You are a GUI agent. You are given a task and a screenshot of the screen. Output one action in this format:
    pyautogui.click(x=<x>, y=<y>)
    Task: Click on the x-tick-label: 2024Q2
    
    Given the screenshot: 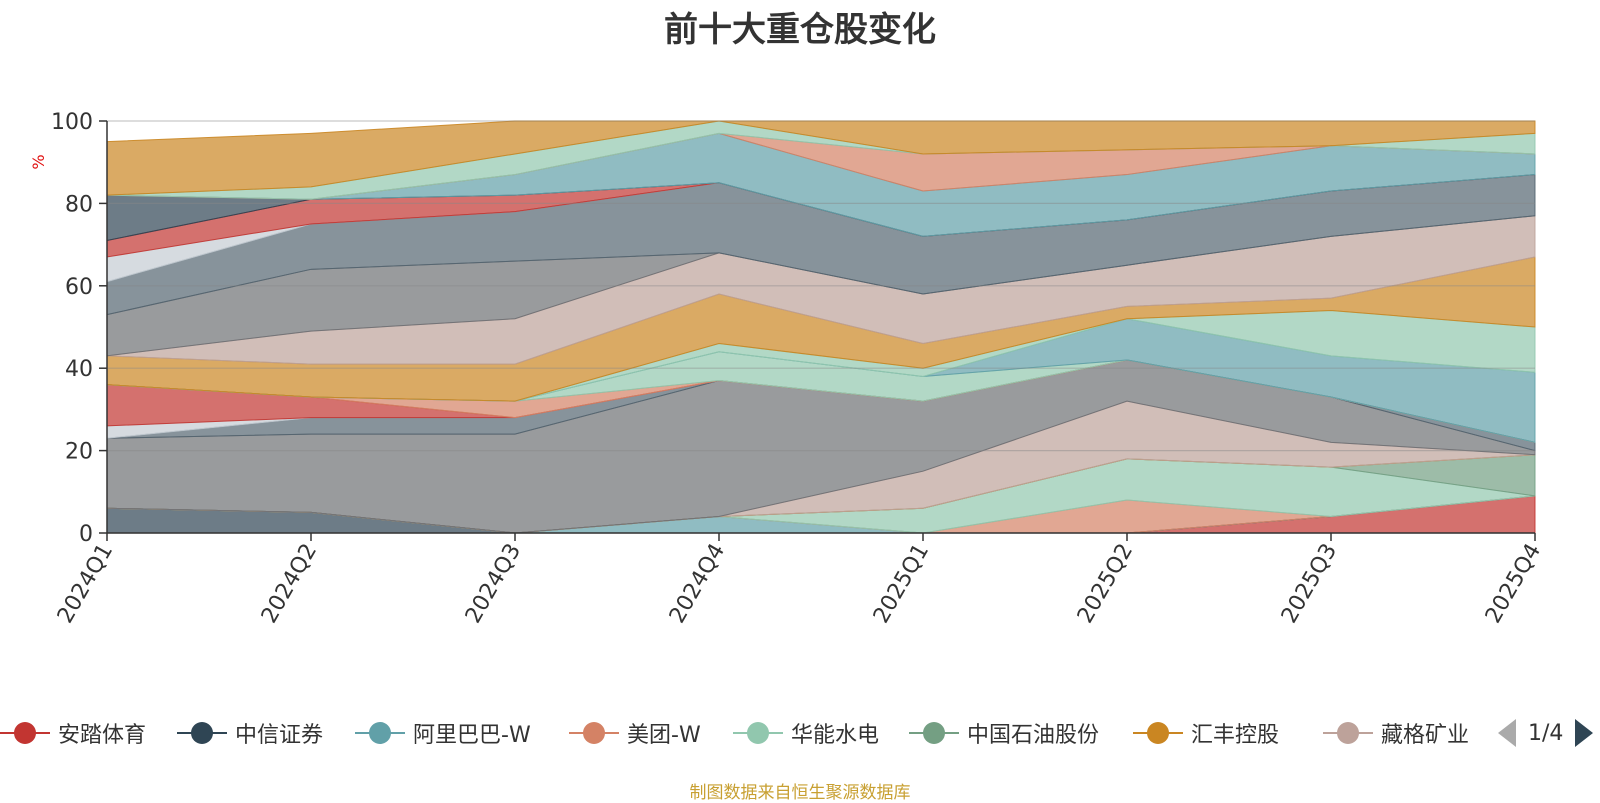 What is the action you would take?
    pyautogui.click(x=289, y=584)
    